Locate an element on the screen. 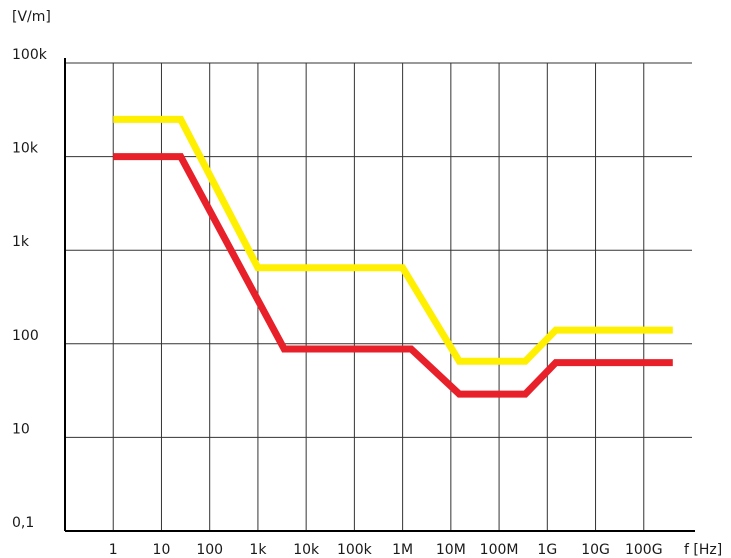  y-tick-label: 1k is located at coordinates (21, 242).